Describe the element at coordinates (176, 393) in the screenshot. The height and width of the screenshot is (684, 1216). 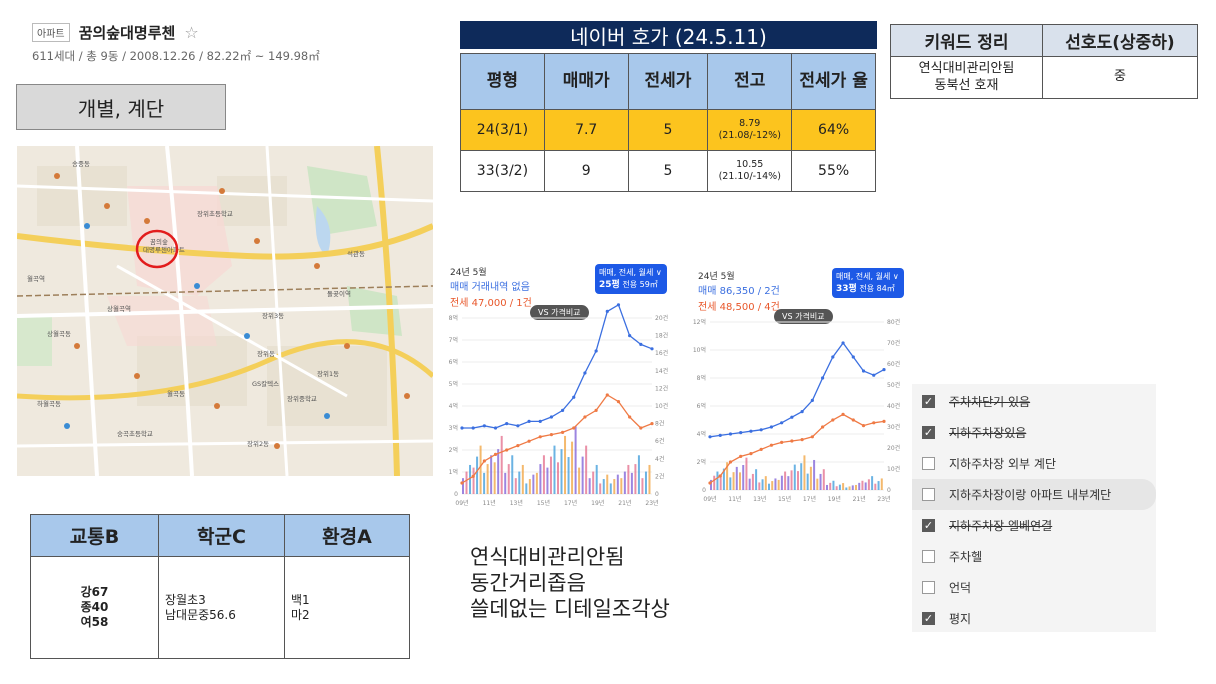
I see `map-label: 월곡동` at that location.